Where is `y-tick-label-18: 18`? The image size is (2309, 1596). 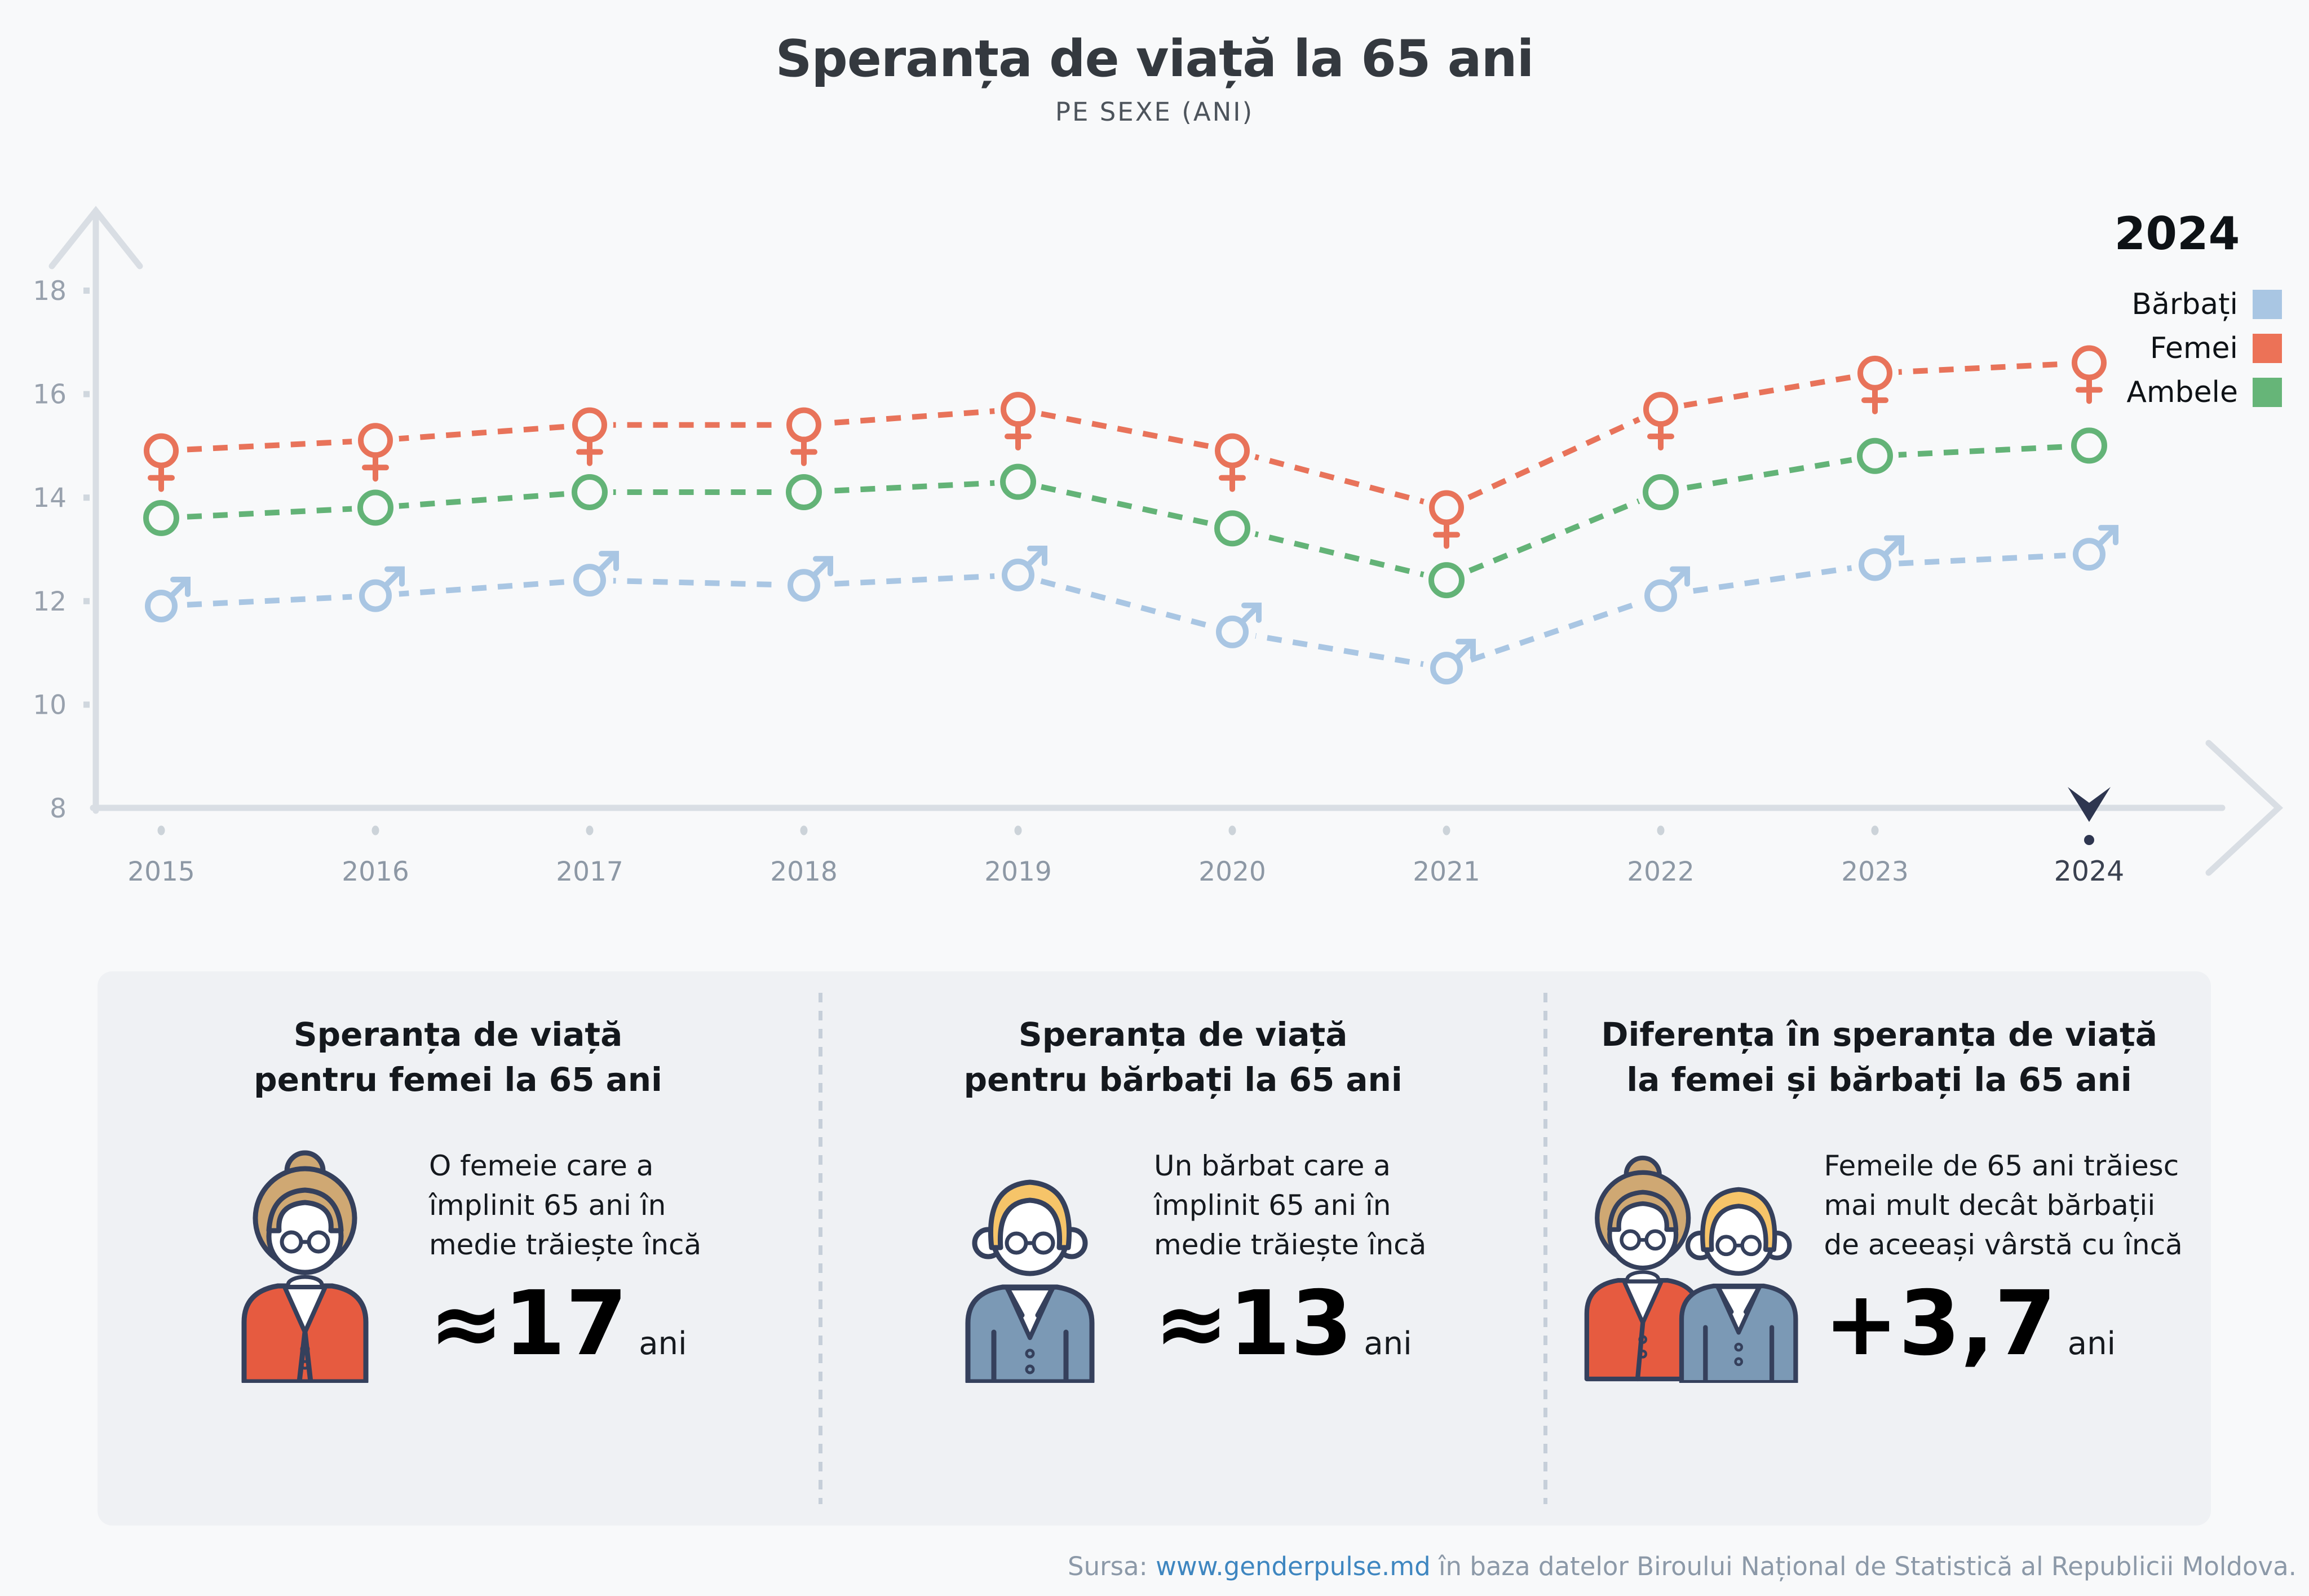 y-tick-label-18: 18 is located at coordinates (50, 291).